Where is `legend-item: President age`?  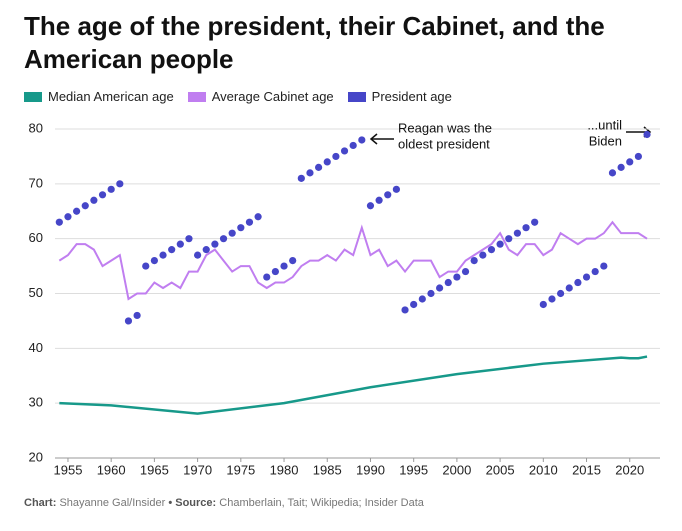
legend-item: President age is located at coordinates (399, 96).